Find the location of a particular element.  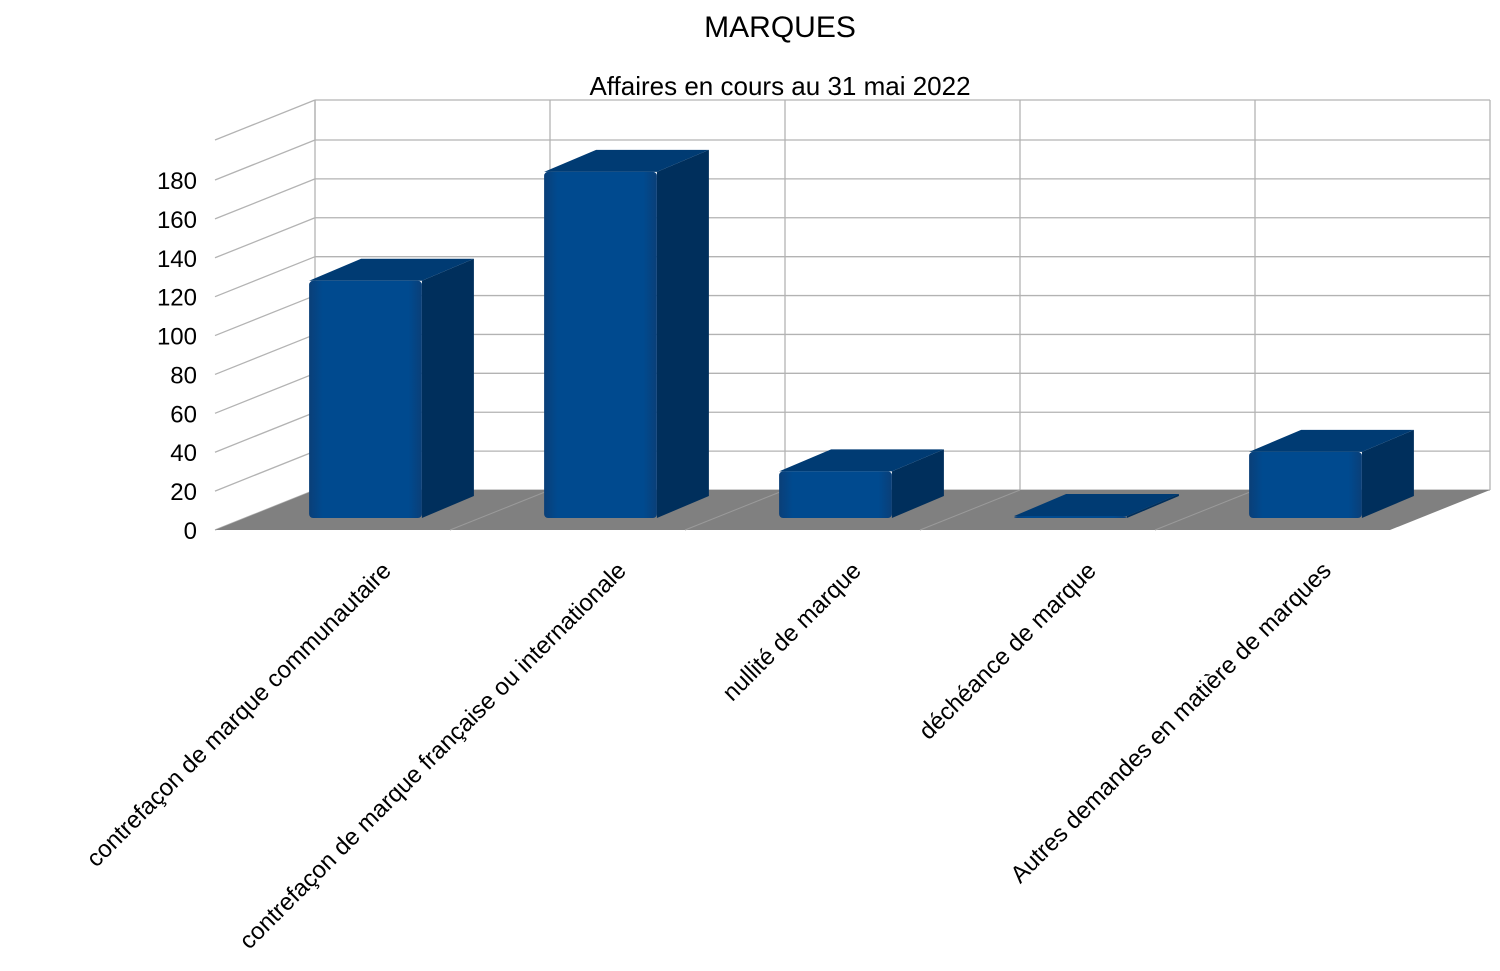

y-tick-label: 20 is located at coordinates (183, 492).